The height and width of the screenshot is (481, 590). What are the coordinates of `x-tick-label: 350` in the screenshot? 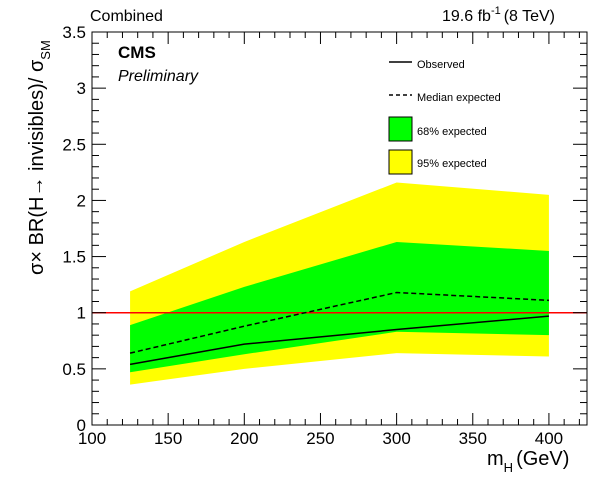 It's located at (473, 438).